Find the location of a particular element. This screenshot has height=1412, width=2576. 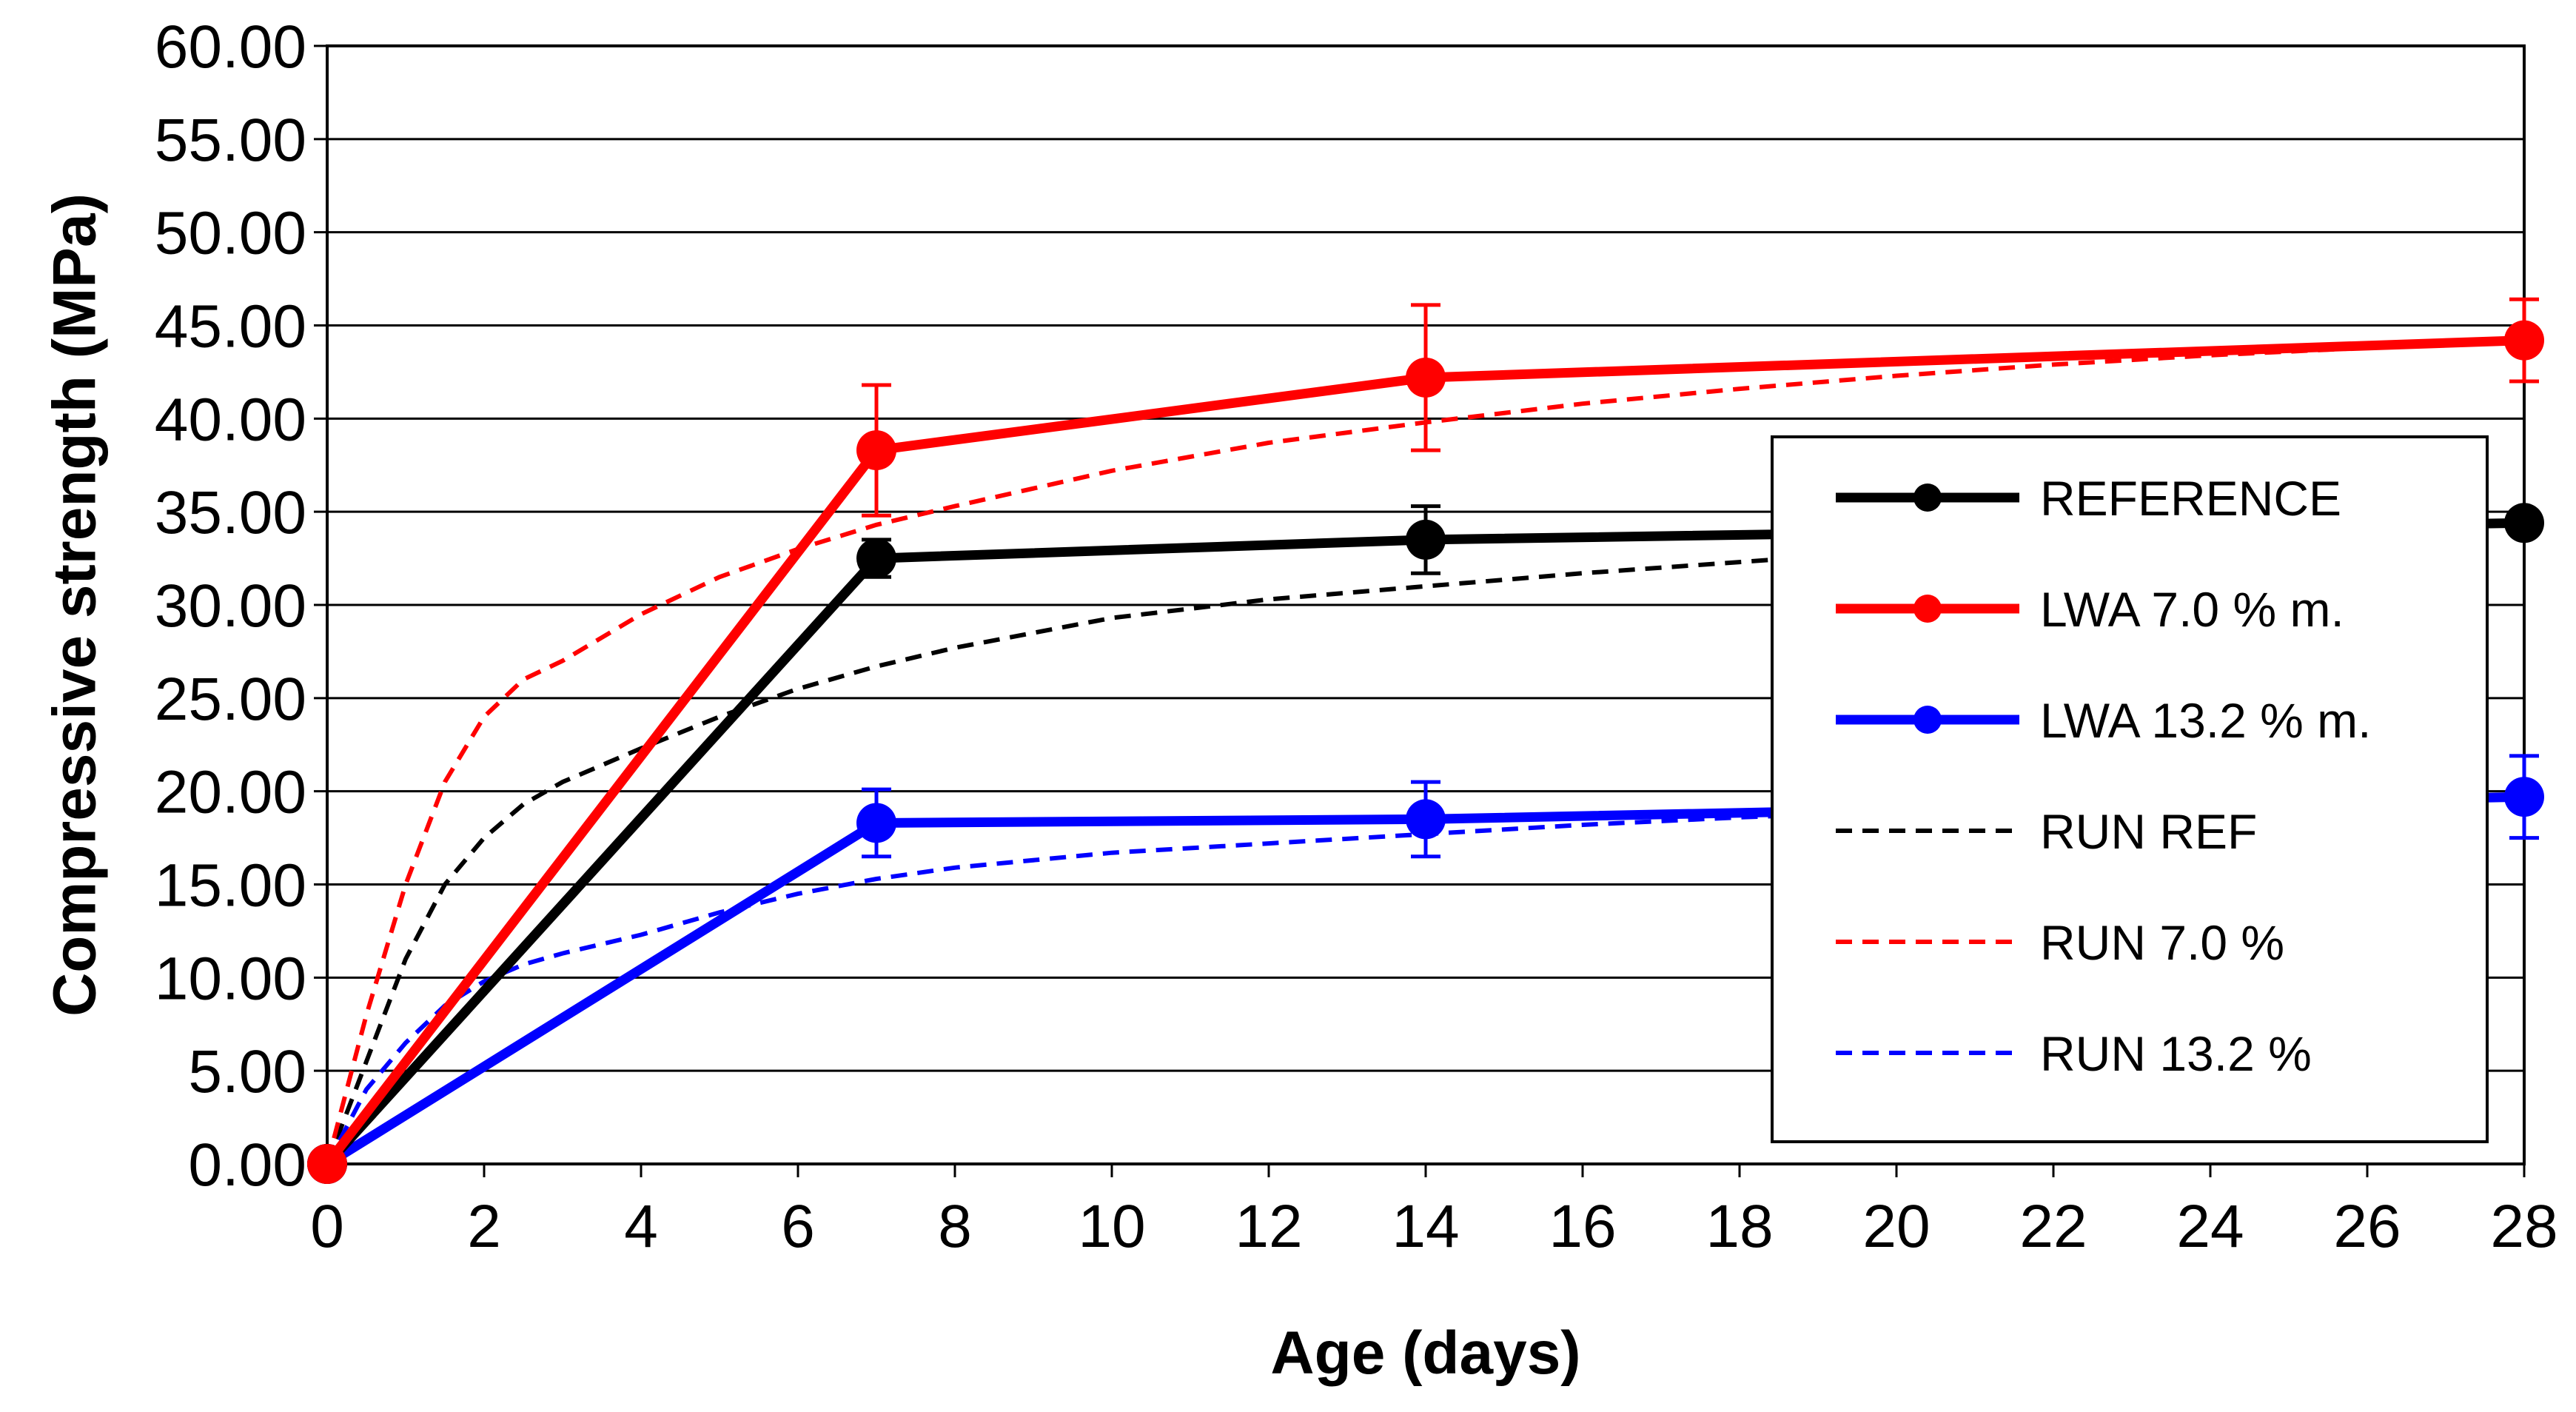

legend-item: RUN 7.0 % is located at coordinates (2060, 943).